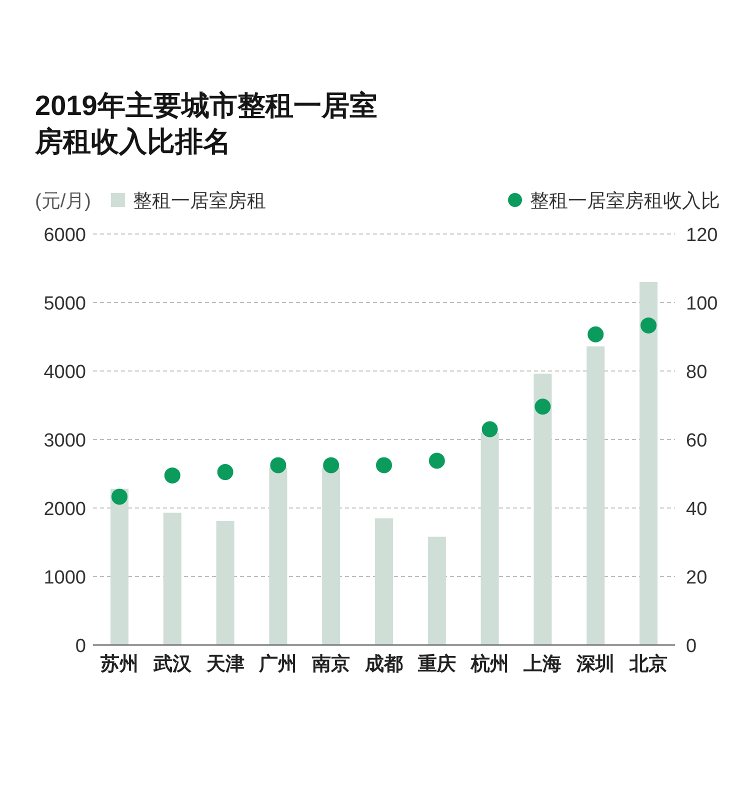 The image size is (756, 800). I want to click on legend-label: 整租一居室房租, so click(199, 201).